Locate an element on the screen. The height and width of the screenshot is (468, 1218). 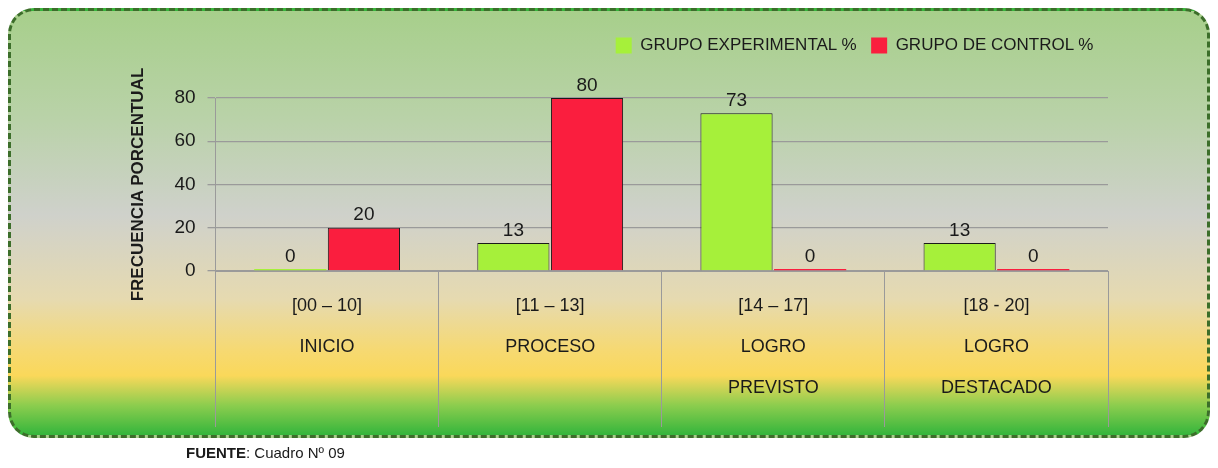
x-tick-label: [14 – 17] LOGRO PREVISTO is located at coordinates (773, 346).